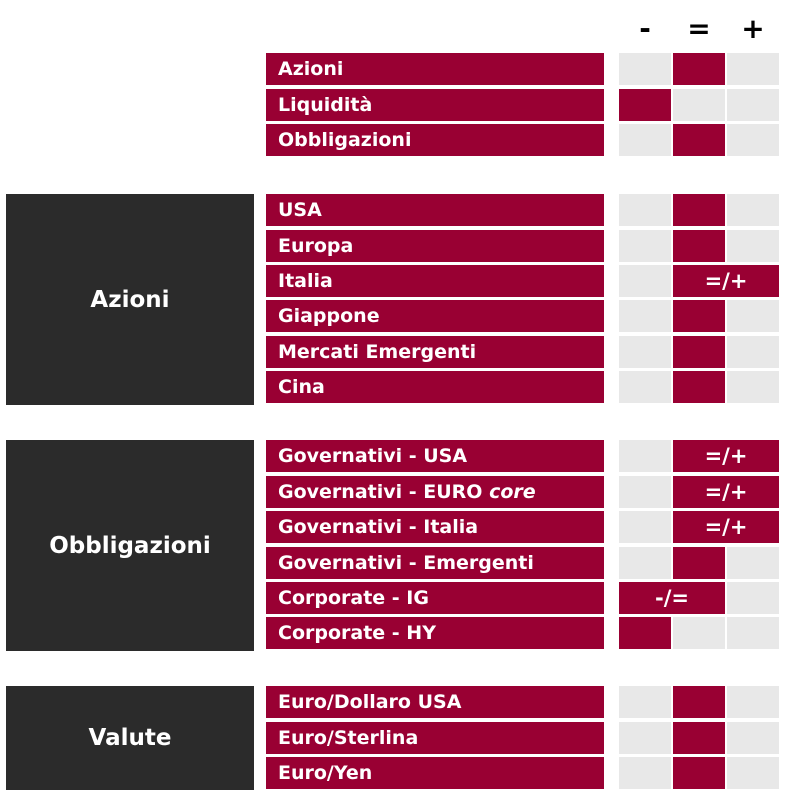 Image resolution: width=800 pixels, height=794 pixels. I want to click on category-azioni: Azioni, so click(130, 299).